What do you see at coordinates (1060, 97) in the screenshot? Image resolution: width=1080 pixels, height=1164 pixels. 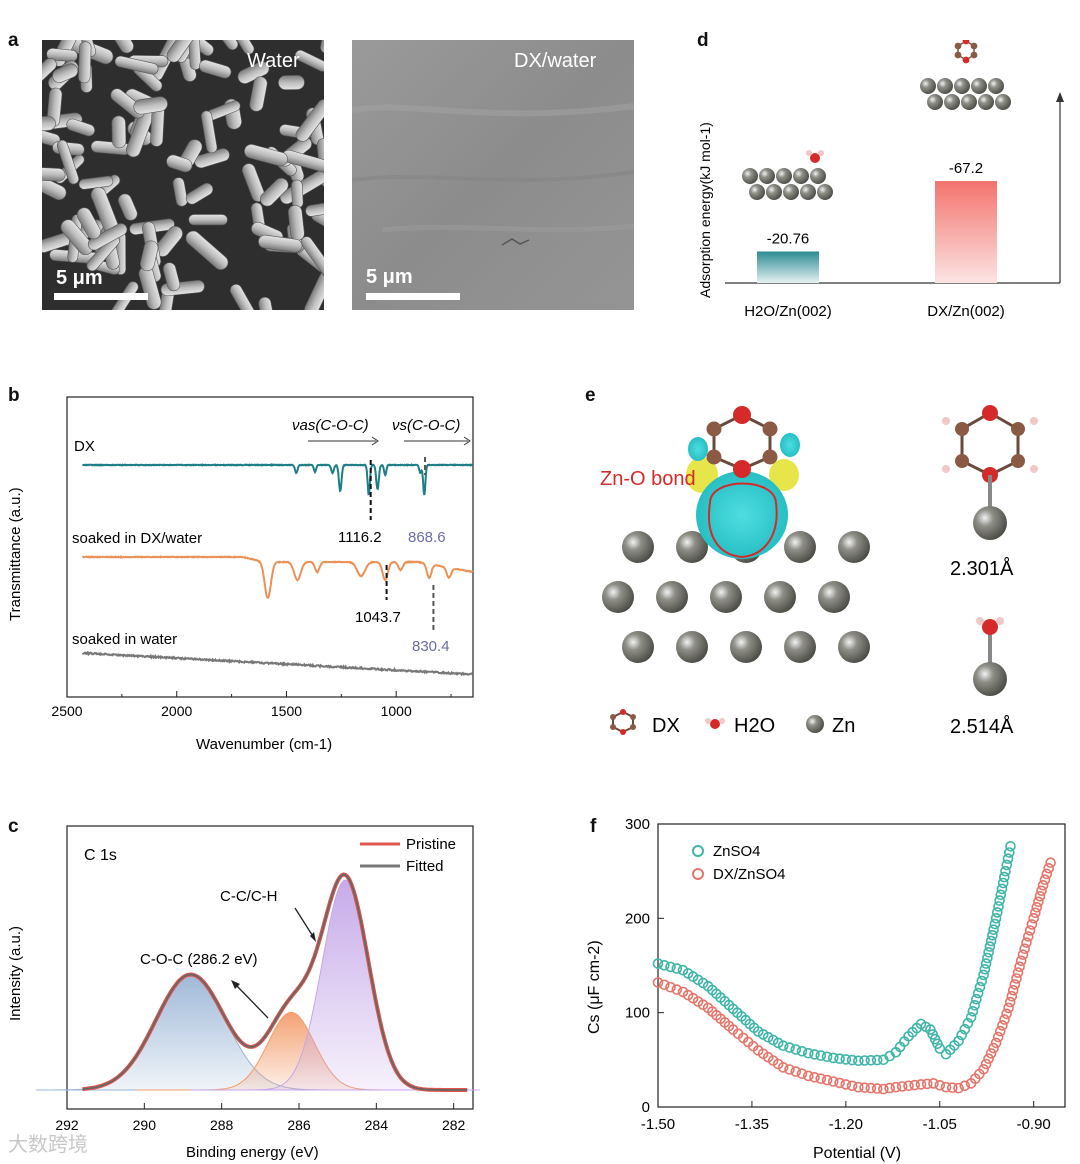 I see `d-arrow-head` at bounding box center [1060, 97].